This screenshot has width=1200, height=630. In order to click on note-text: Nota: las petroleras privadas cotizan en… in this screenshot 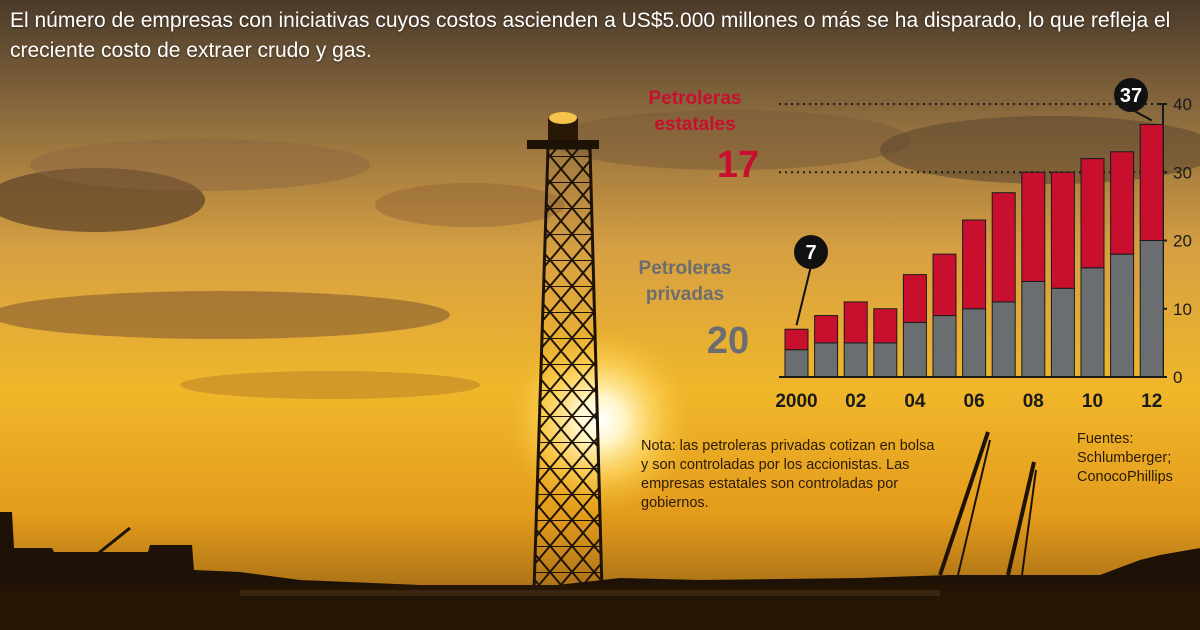, I will do `click(788, 474)`.